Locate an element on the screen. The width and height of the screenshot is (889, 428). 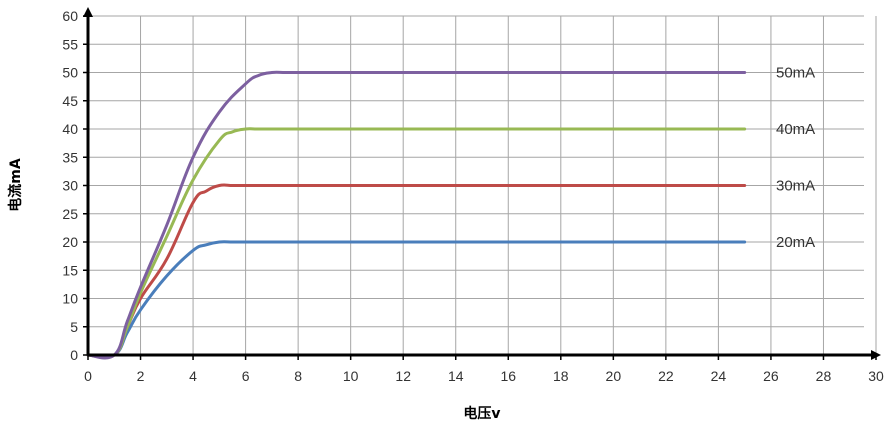
series-label-30mA: 30mA is located at coordinates (795, 186).